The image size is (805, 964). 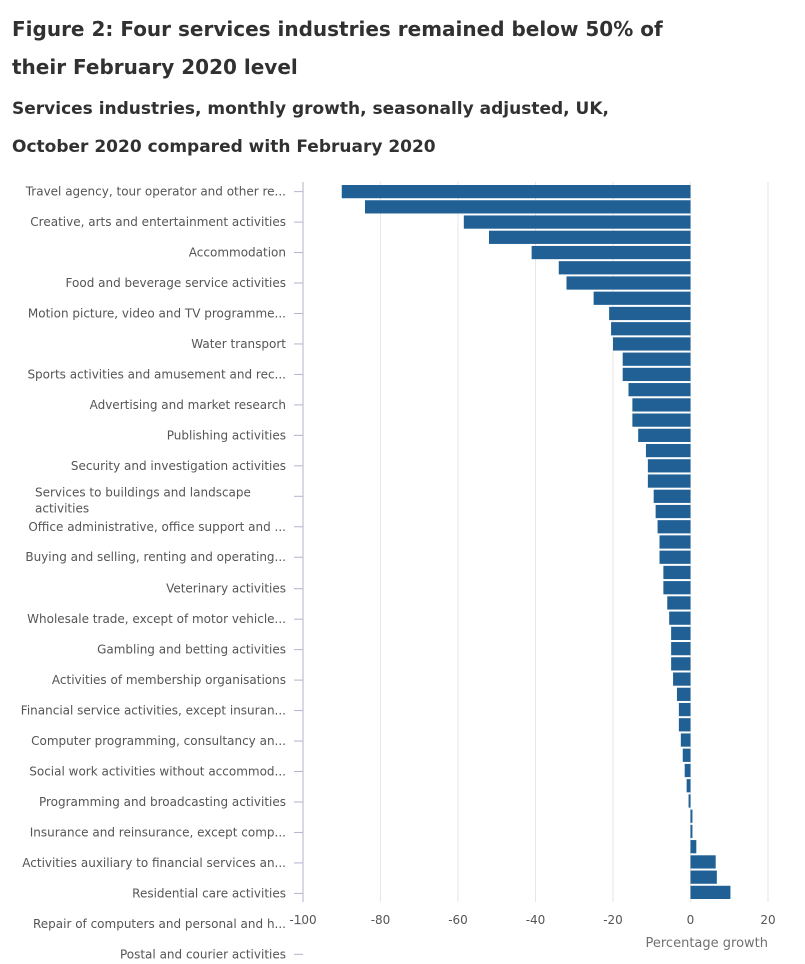 I want to click on category-label: Advertising and market research, so click(x=188, y=405).